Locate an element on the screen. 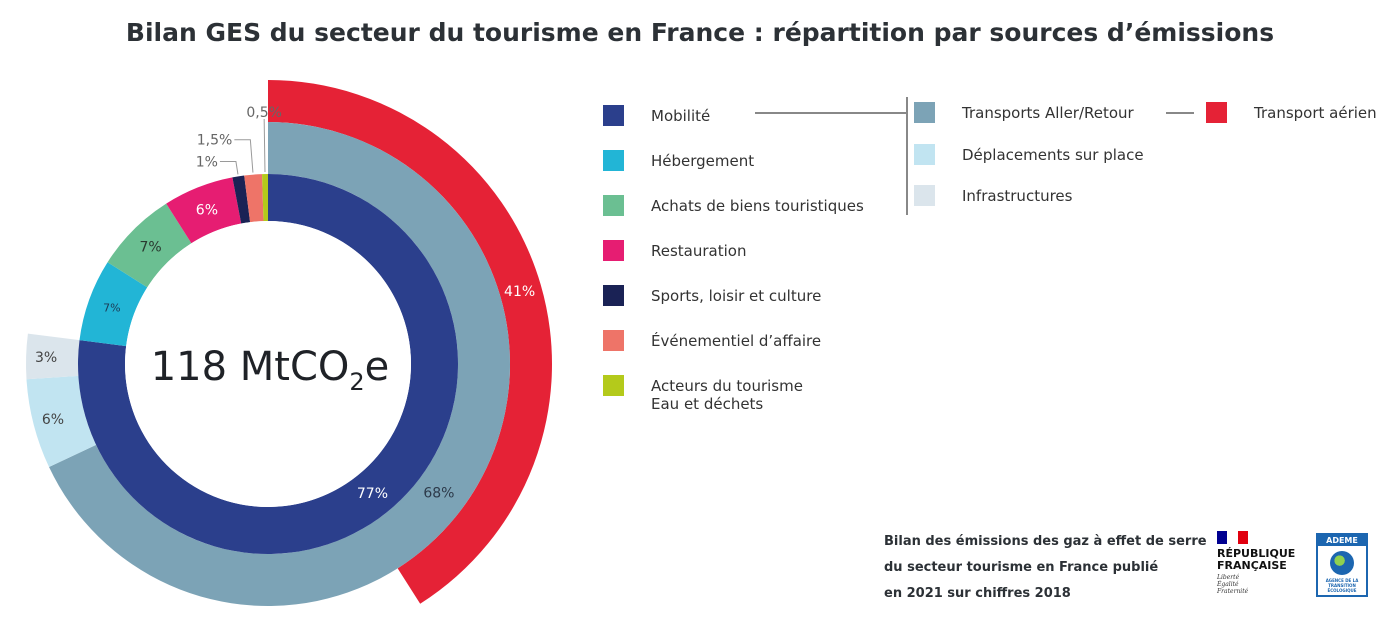 The height and width of the screenshot is (627, 1400). legend-item-transports: Transports Aller/Retour is located at coordinates (1024, 112).